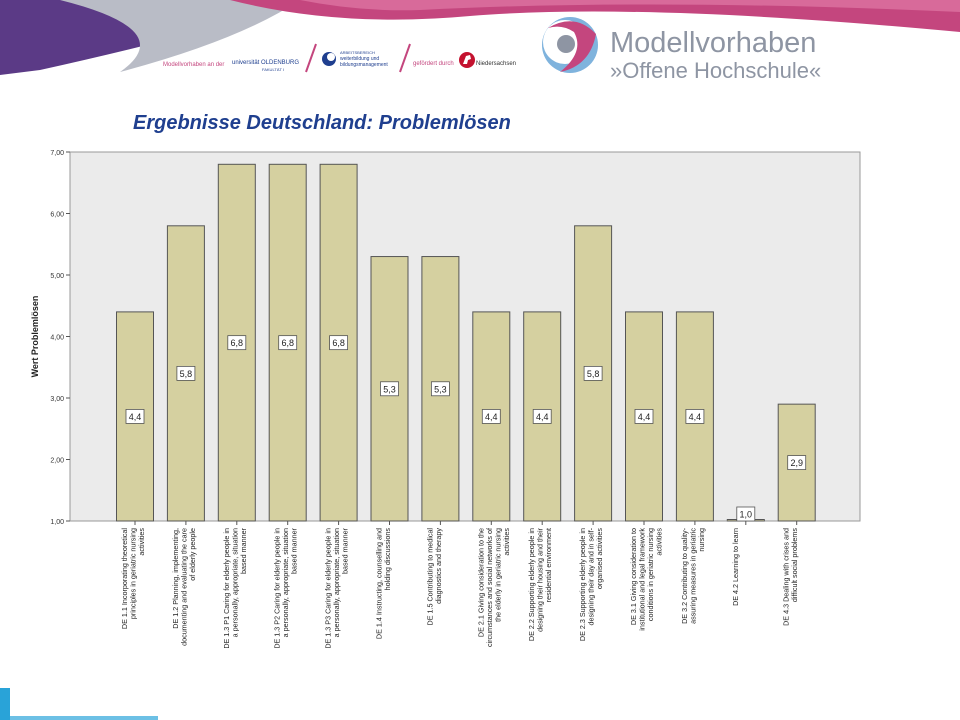 Image resolution: width=960 pixels, height=720 pixels. What do you see at coordinates (480, 582) in the screenshot?
I see `x-tick-label: DE 2.1 Giving consideration to the` at bounding box center [480, 582].